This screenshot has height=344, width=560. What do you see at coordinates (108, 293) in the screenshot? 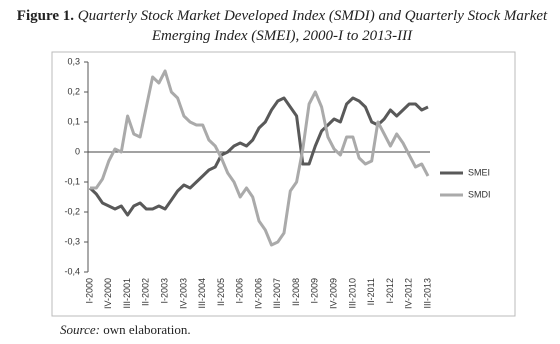
I see `x-tick-label: IV-2000` at bounding box center [108, 293].